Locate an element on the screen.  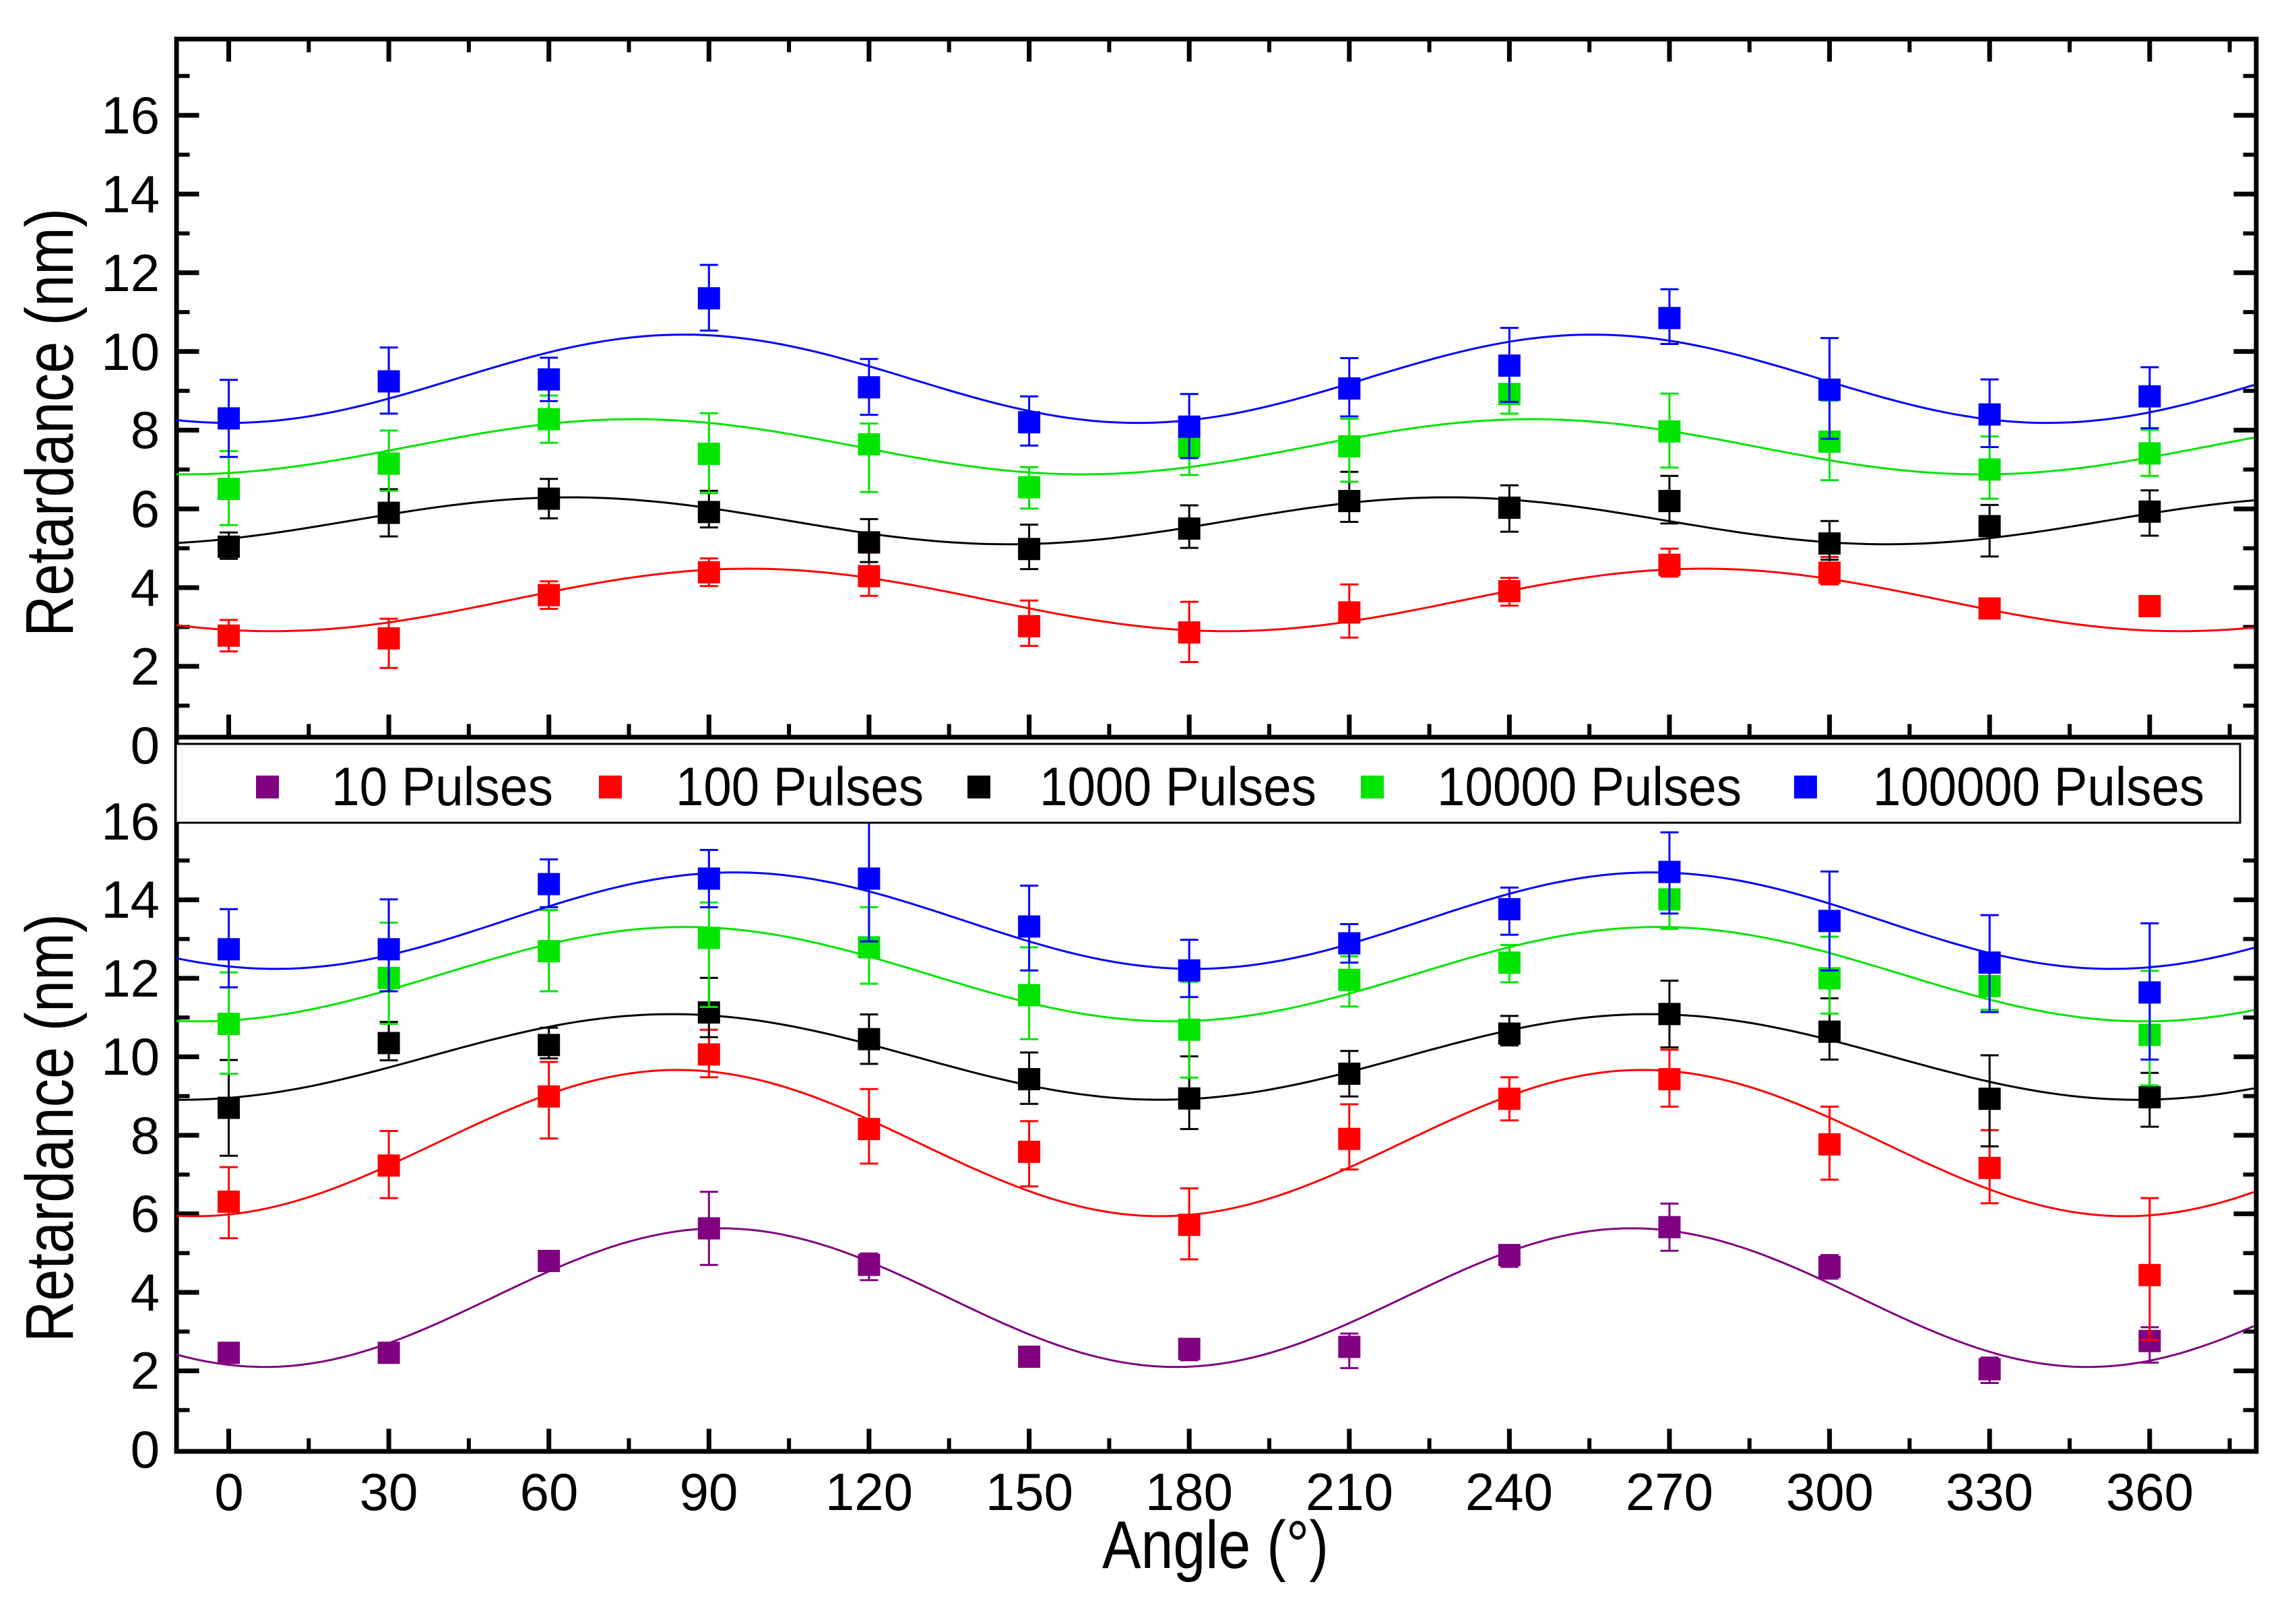
svg-text: 90 is located at coordinates (709, 1491).